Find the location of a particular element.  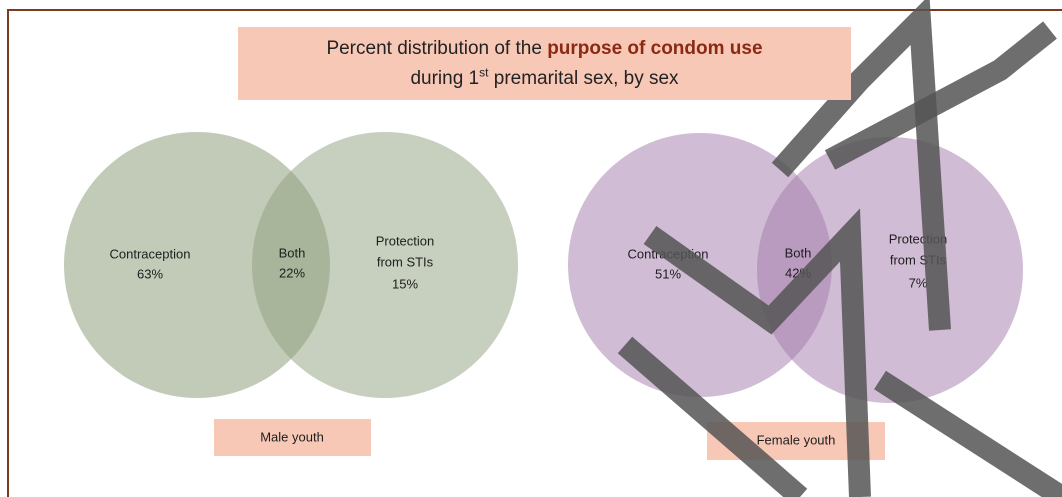

group-box is located at coordinates (292, 437).